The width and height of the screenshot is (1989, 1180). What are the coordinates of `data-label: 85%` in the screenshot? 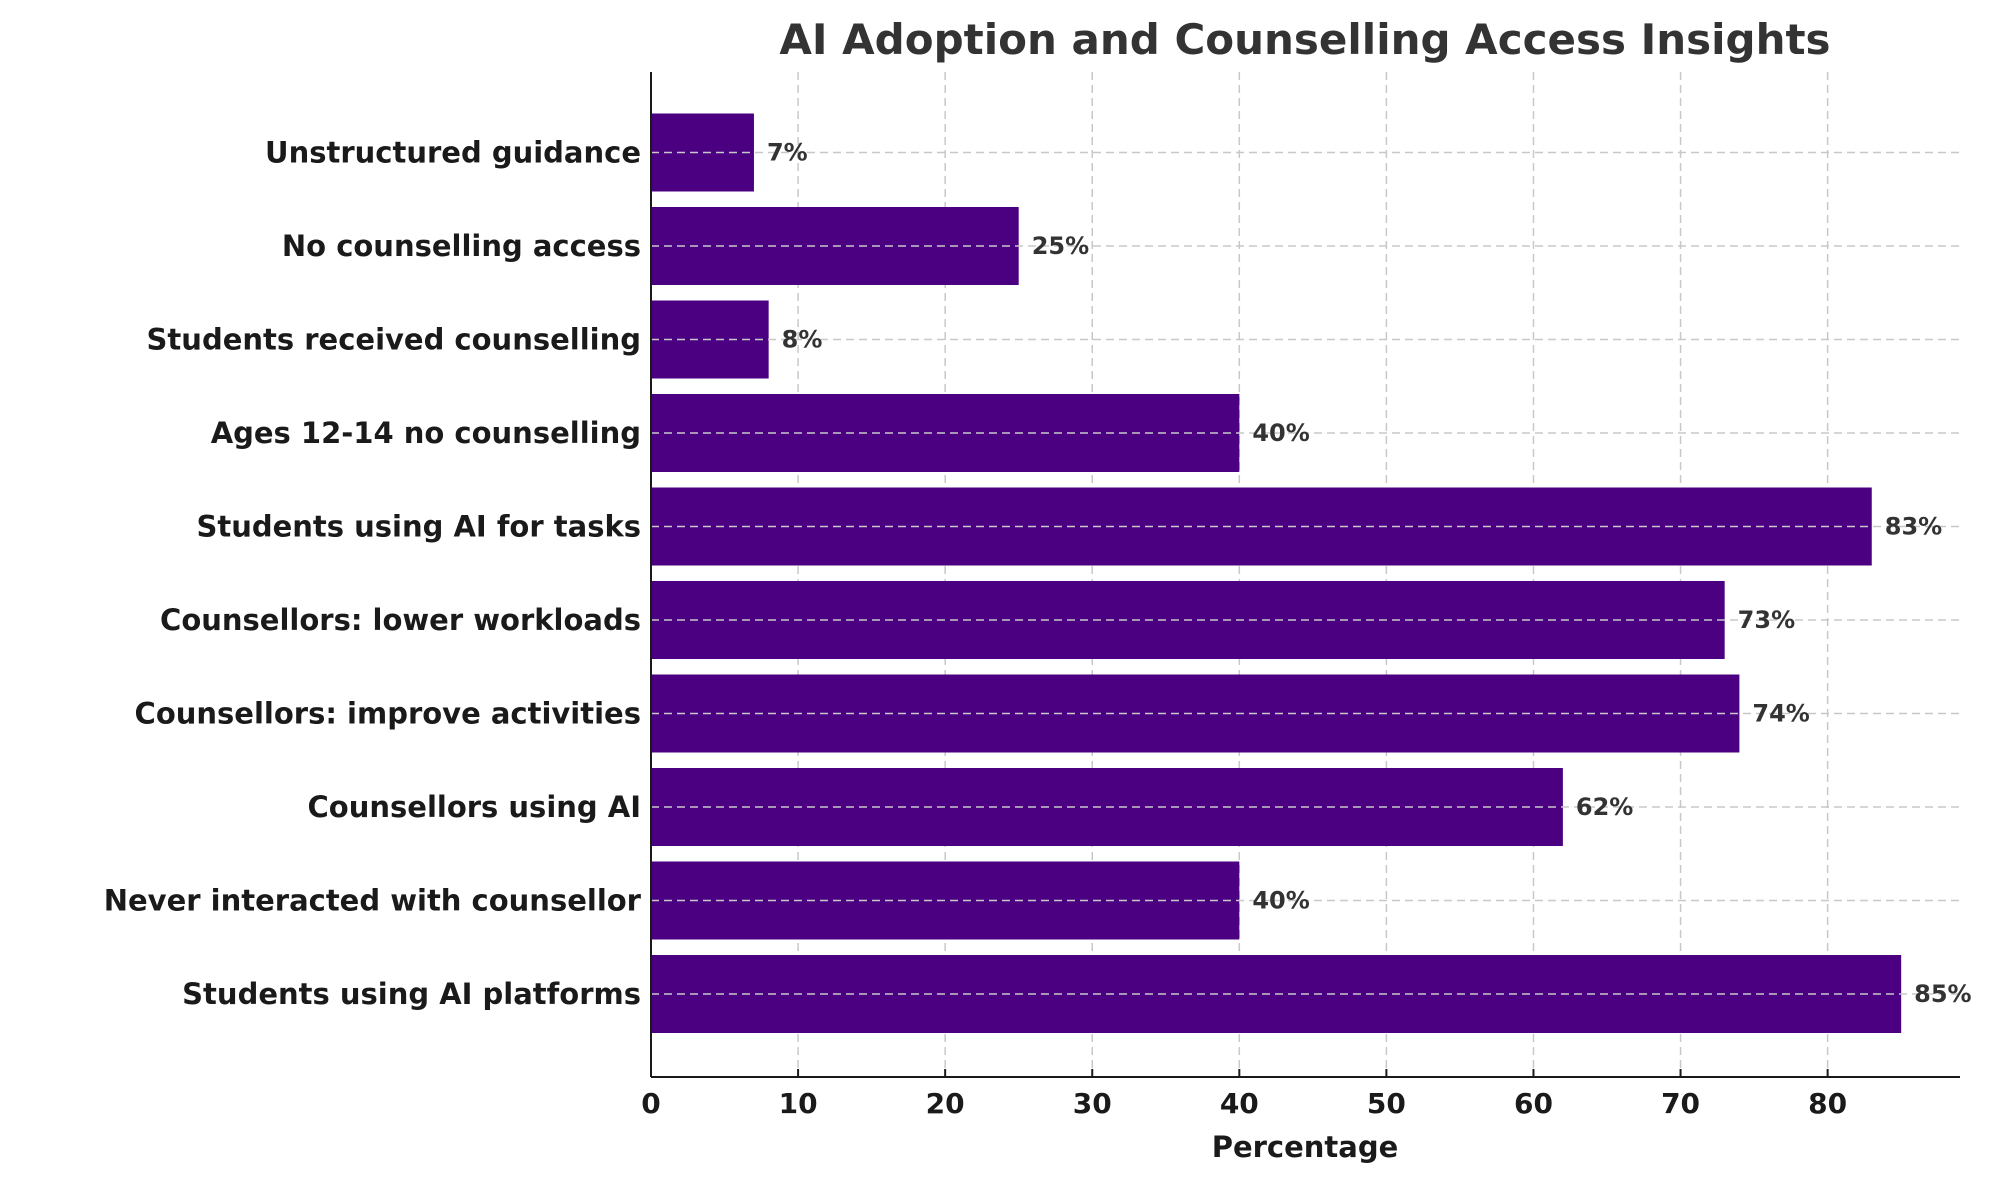 It's located at (1942, 994).